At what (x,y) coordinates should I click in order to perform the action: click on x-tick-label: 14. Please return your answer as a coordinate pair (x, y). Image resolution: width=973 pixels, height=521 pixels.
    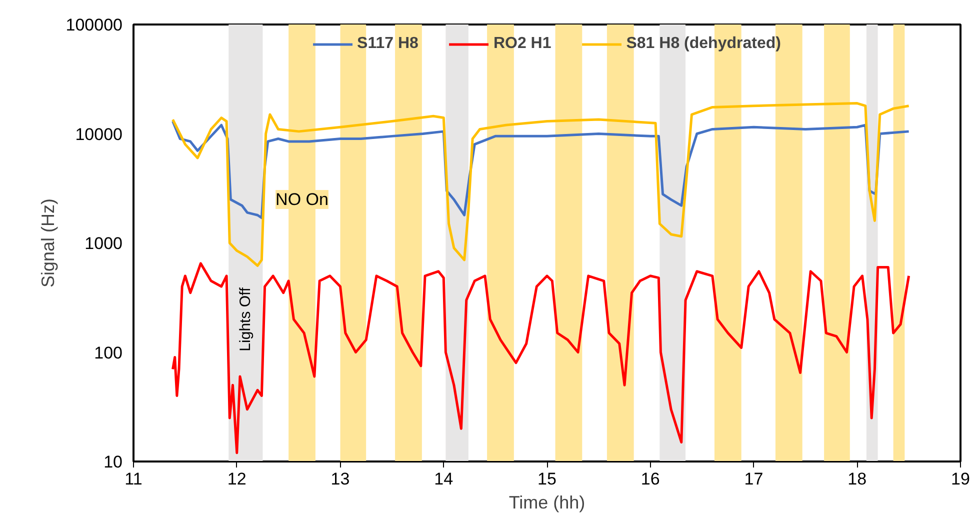
    Looking at the image, I should click on (444, 479).